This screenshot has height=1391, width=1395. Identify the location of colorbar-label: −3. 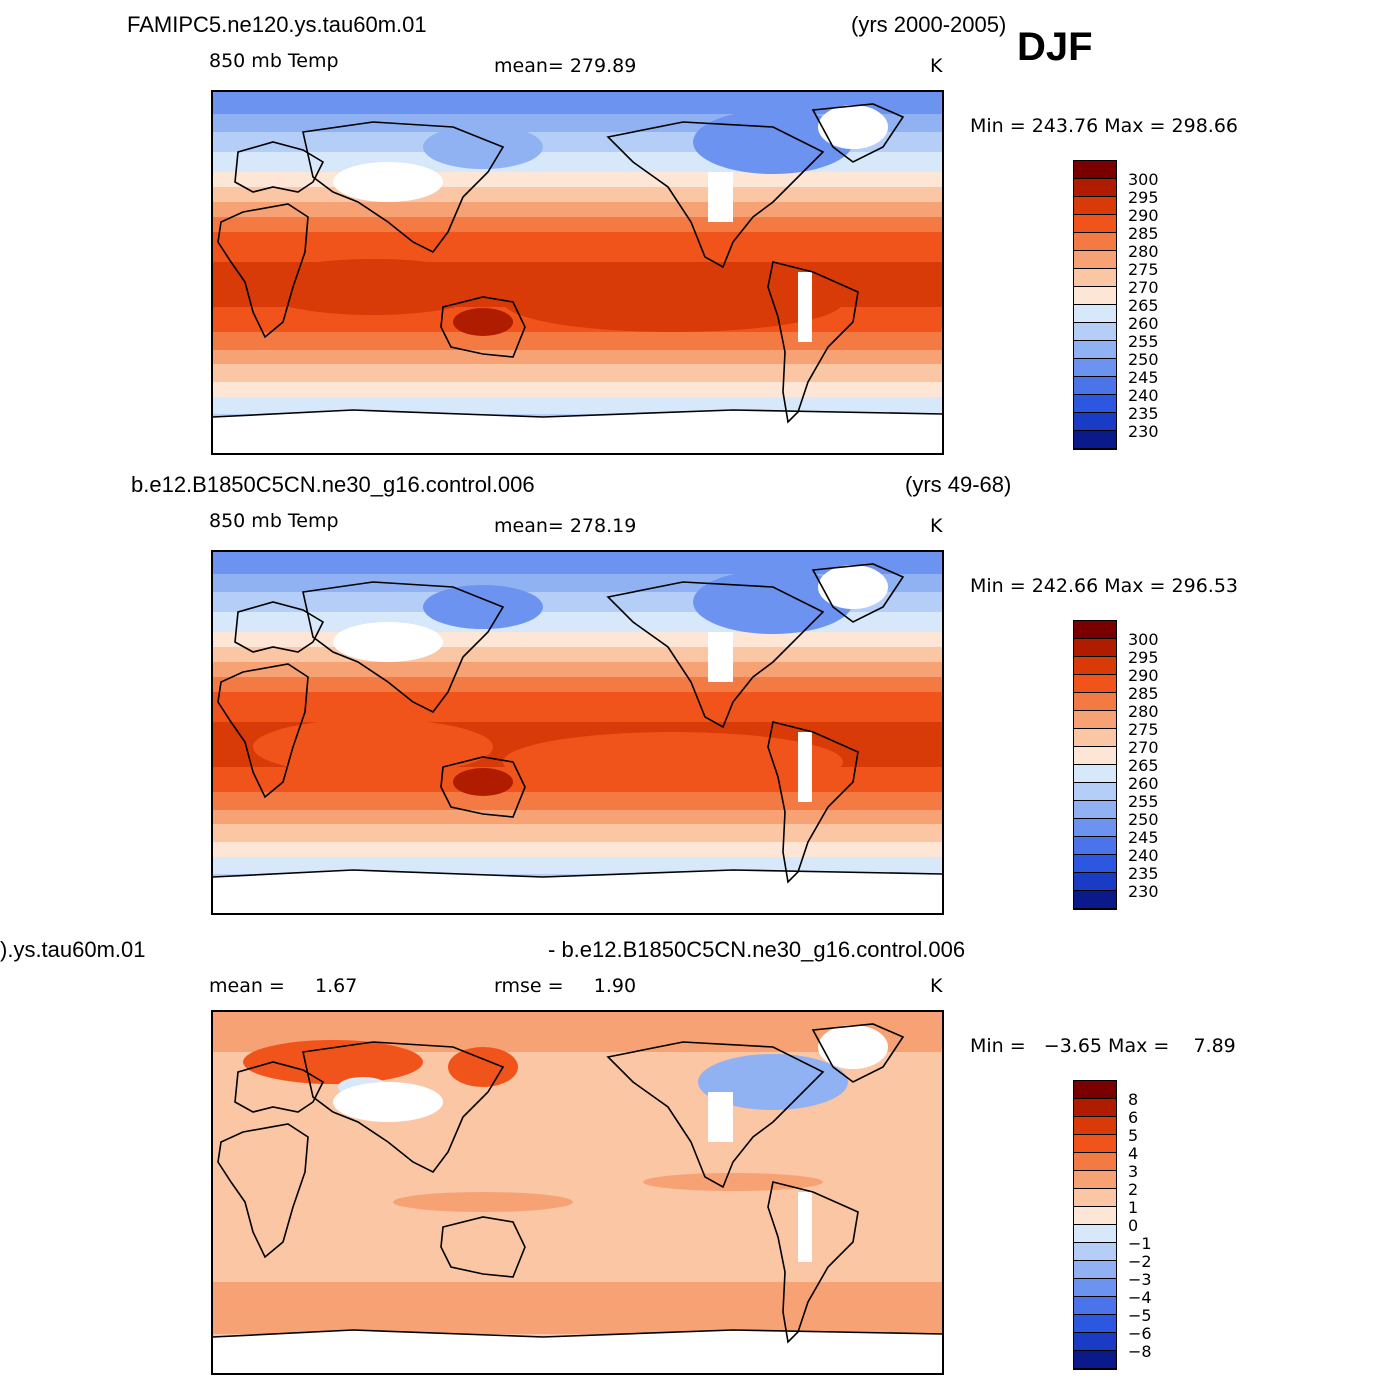
(1140, 1279).